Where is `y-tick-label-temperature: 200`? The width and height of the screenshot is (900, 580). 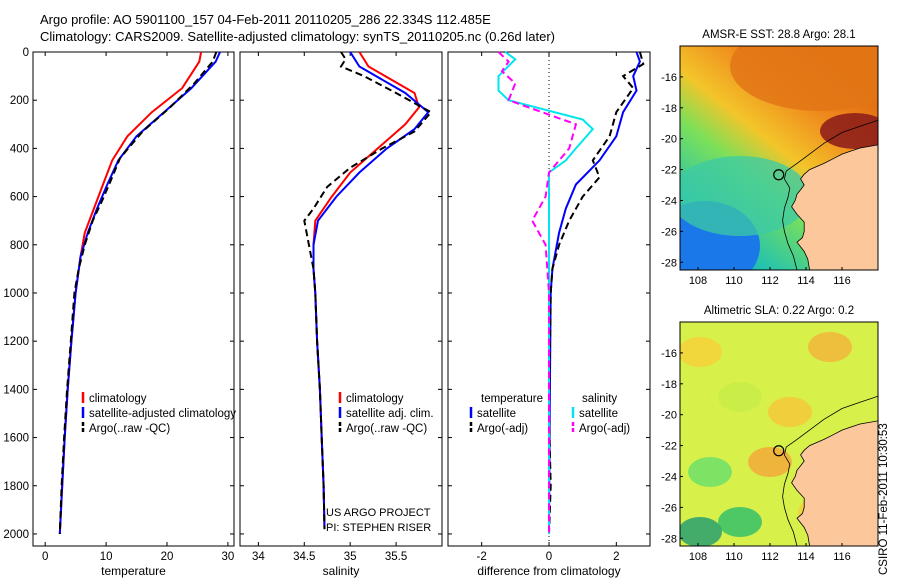 y-tick-label-temperature: 200 is located at coordinates (19, 101).